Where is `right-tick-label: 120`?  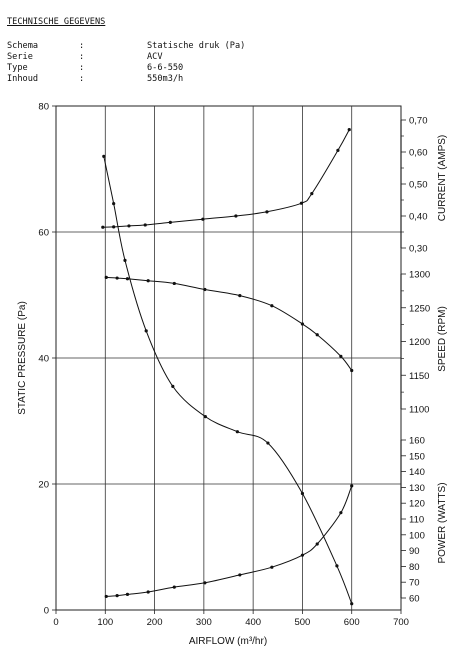
right-tick-label: 120 is located at coordinates (417, 504).